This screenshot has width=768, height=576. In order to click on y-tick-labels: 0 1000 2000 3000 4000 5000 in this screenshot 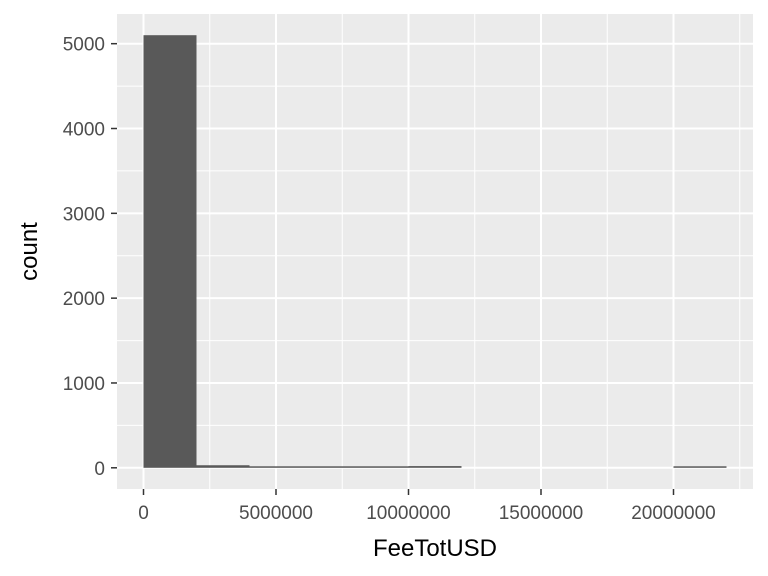, I will do `click(84, 257)`.